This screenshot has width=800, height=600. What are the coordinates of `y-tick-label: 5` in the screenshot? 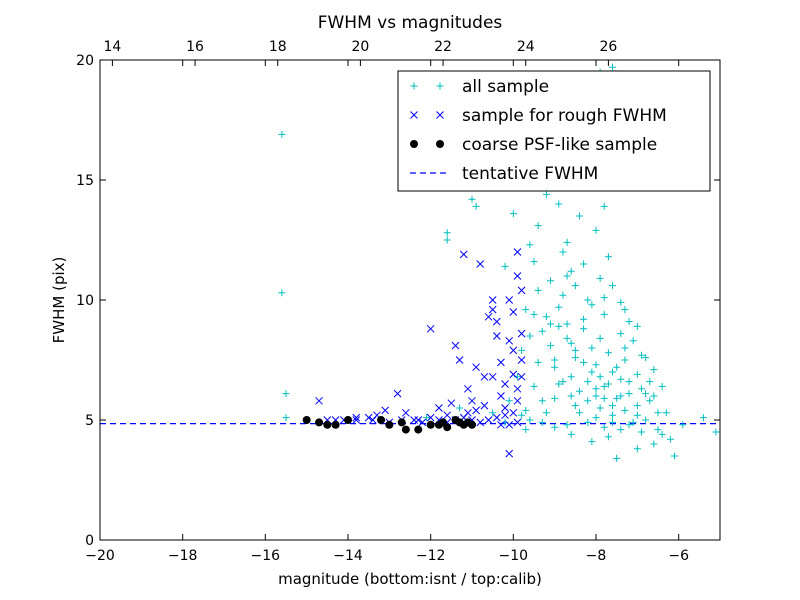 It's located at (89, 421).